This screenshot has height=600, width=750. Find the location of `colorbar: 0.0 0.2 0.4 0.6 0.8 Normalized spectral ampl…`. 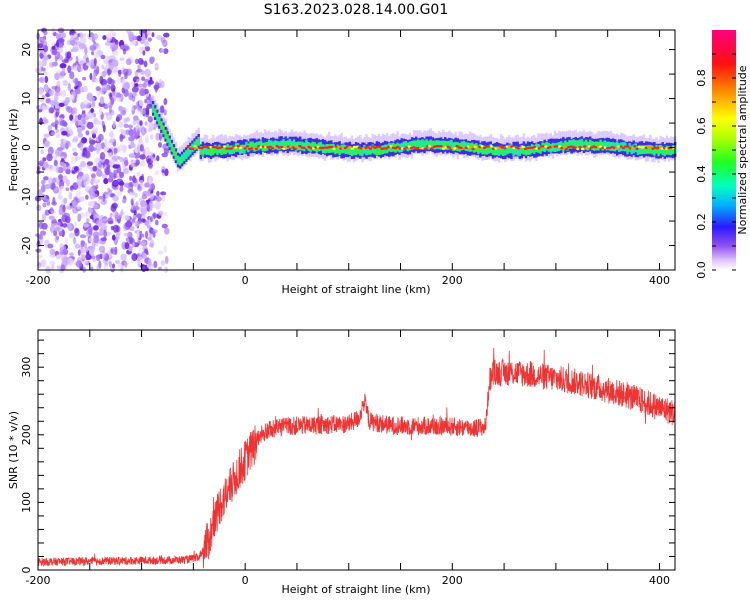

colorbar: 0.0 0.2 0.4 0.6 0.8 Normalized spectral ampl… is located at coordinates (722, 154).